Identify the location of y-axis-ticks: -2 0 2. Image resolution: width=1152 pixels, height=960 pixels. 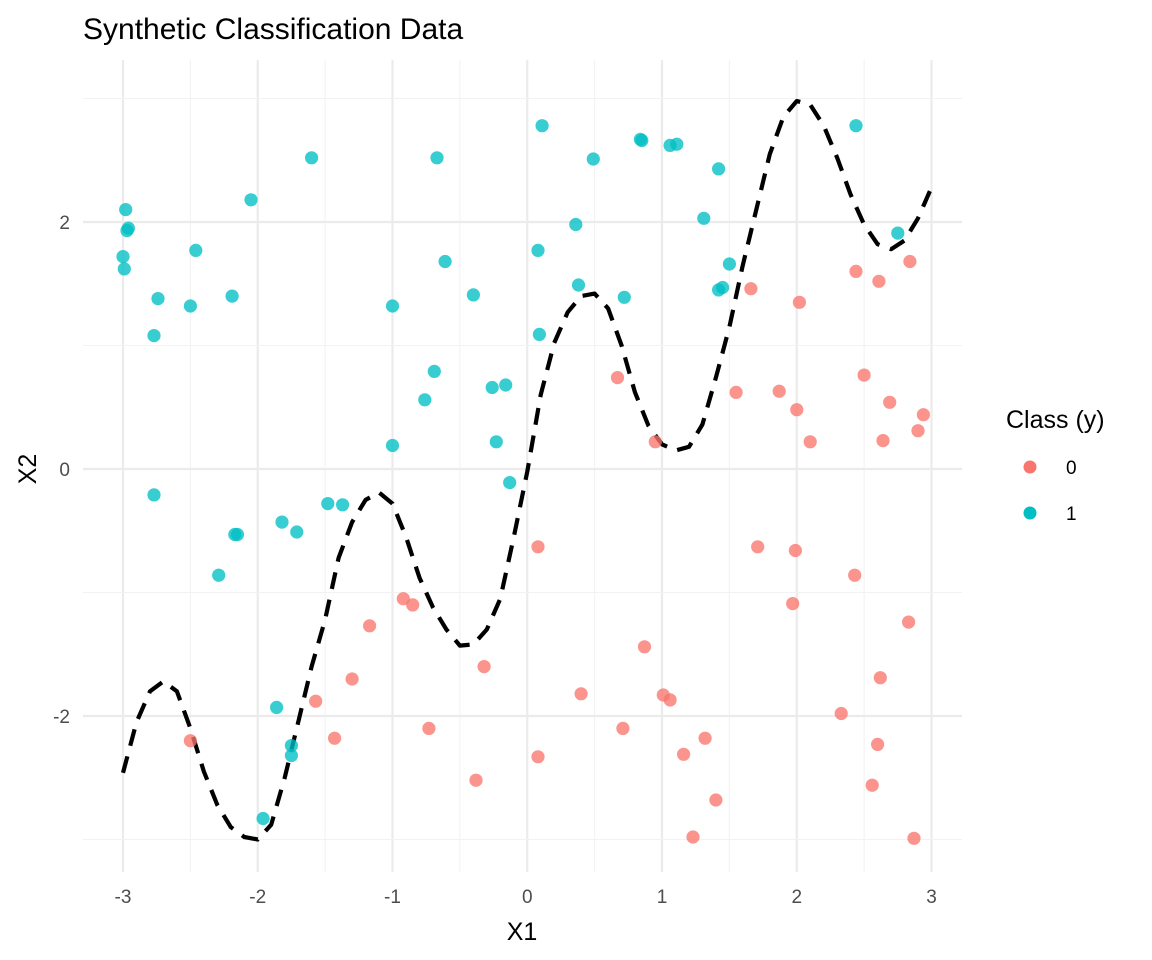
(61, 470).